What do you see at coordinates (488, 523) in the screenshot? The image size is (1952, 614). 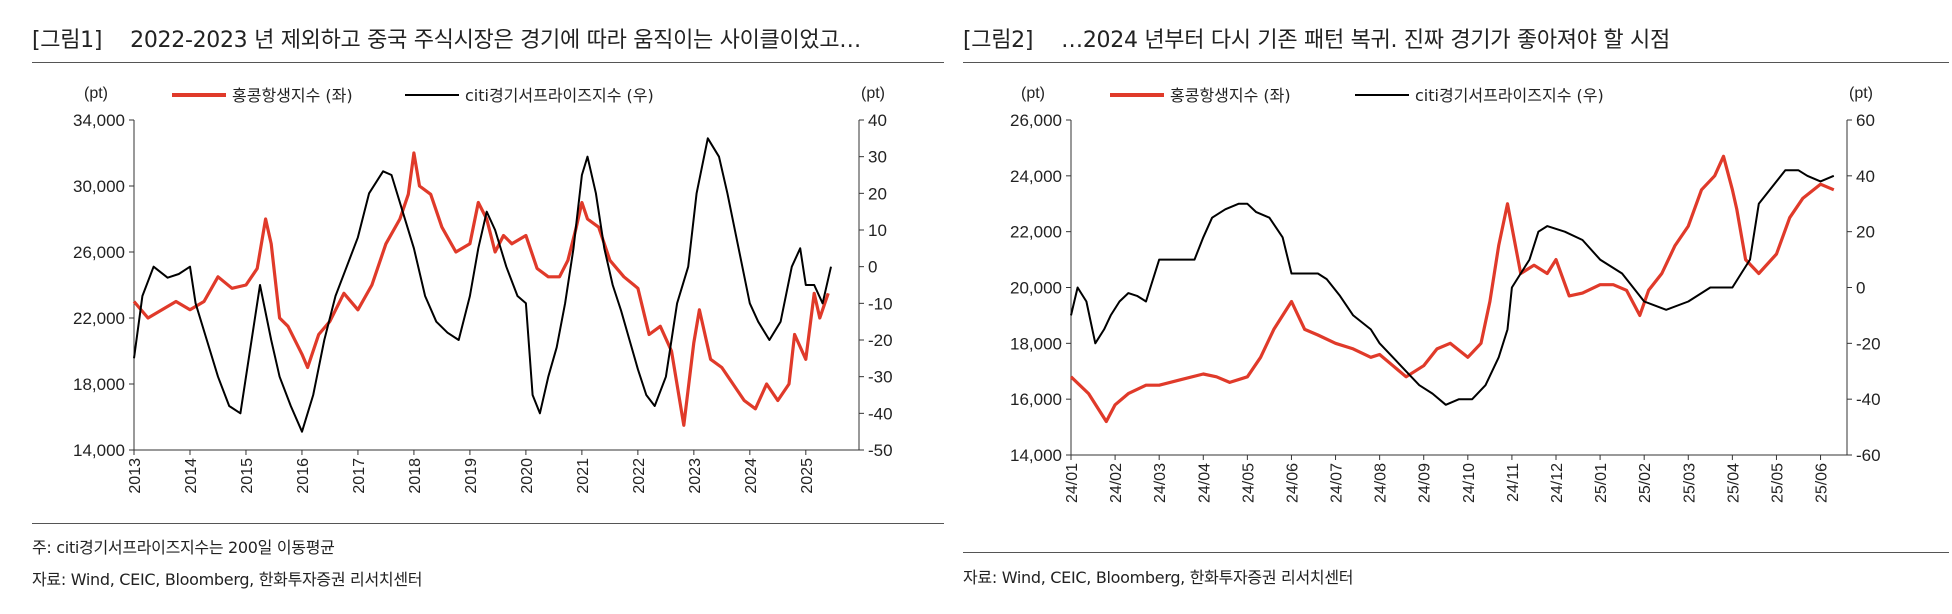 I see `figure-1-bottom-rule` at bounding box center [488, 523].